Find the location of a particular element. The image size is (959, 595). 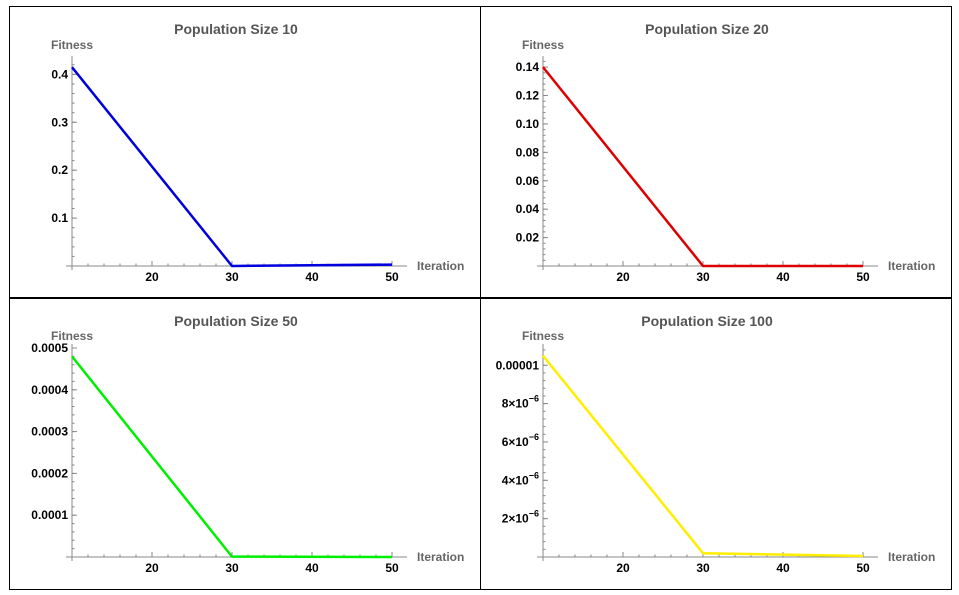

y-tick-label: 0.4 is located at coordinates (59, 74).